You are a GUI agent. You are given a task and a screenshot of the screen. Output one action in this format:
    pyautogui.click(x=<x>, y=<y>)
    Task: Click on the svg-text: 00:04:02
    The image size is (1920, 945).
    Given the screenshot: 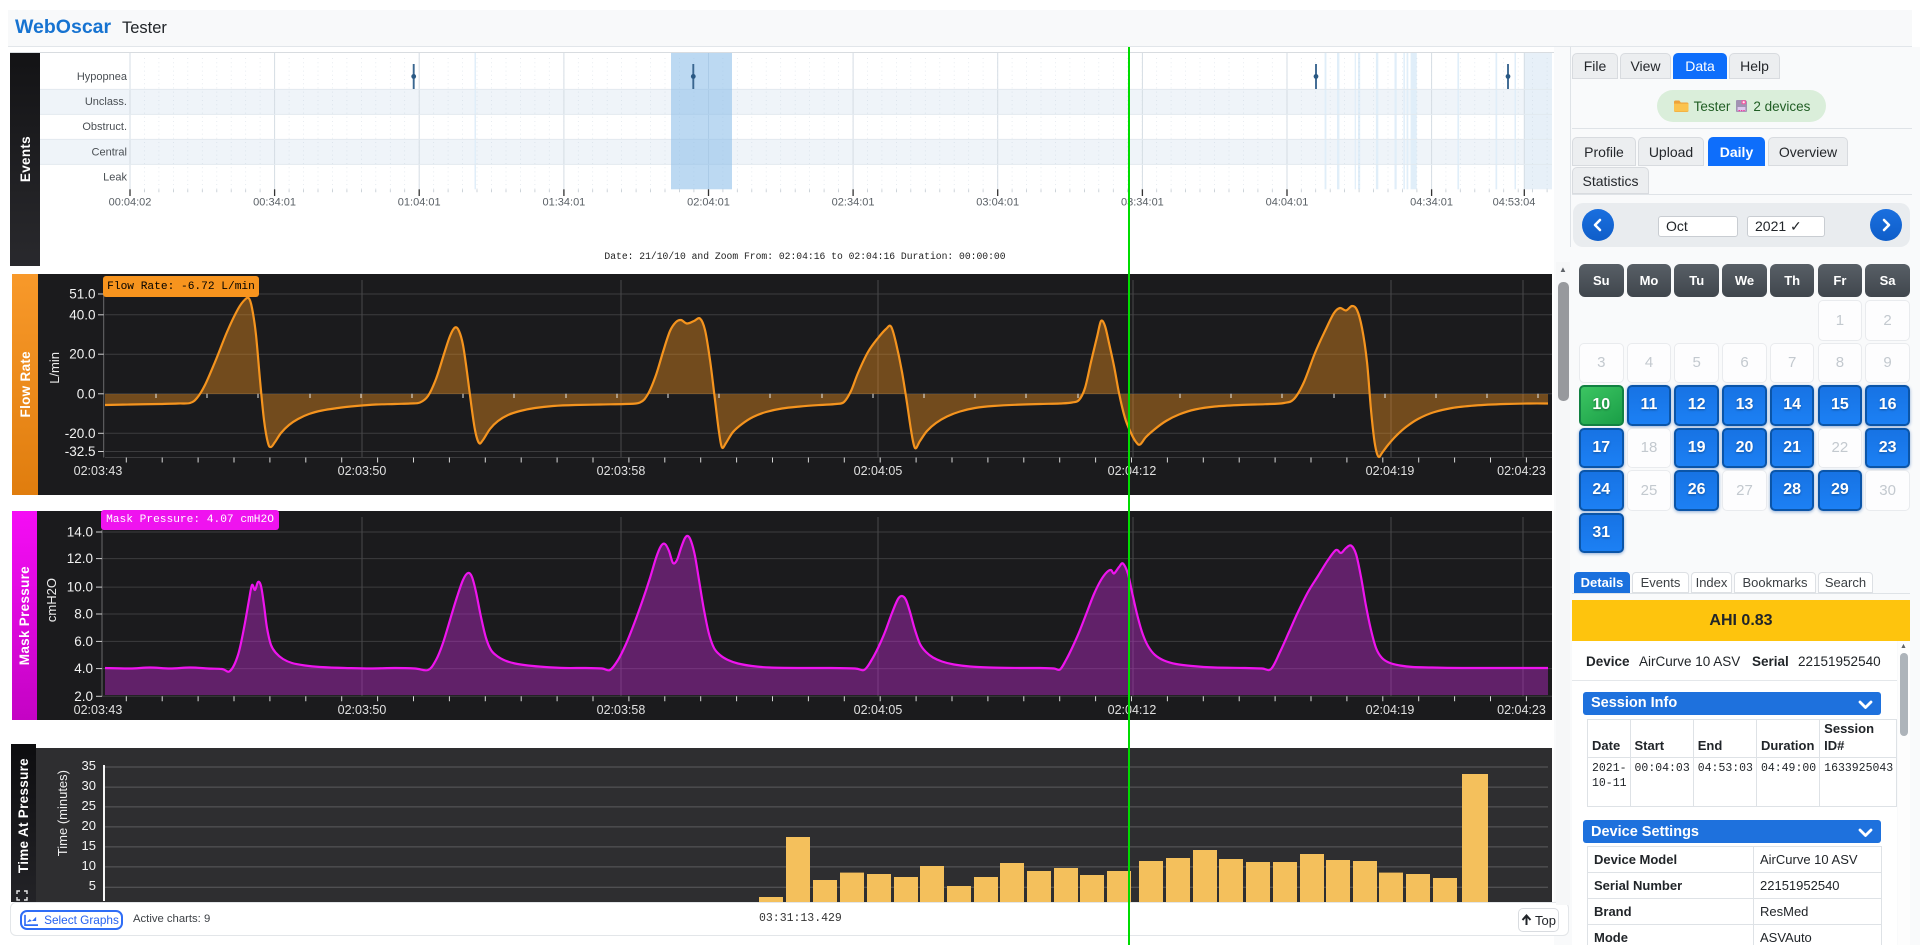 What is the action you would take?
    pyautogui.click(x=130, y=203)
    